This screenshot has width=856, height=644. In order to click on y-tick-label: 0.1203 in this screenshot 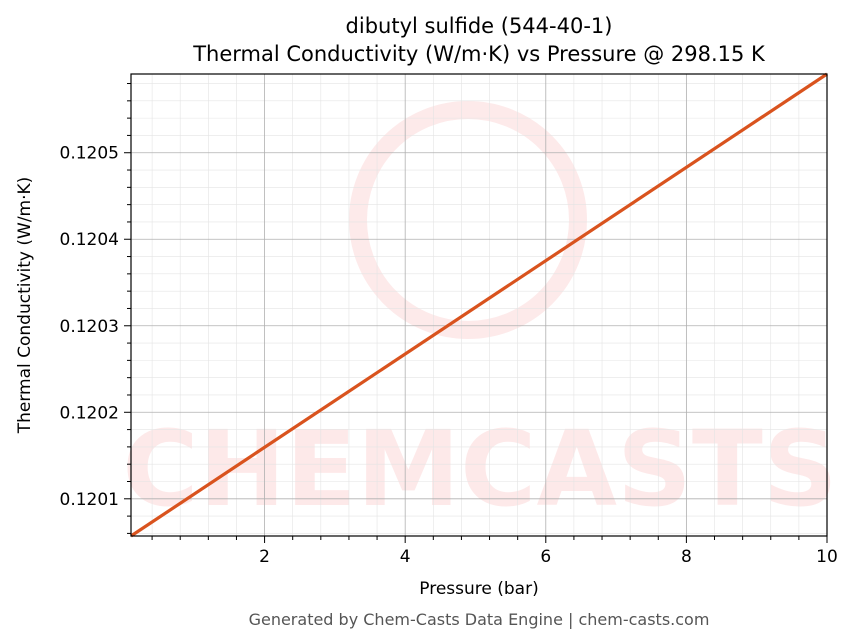, I will do `click(89, 327)`.